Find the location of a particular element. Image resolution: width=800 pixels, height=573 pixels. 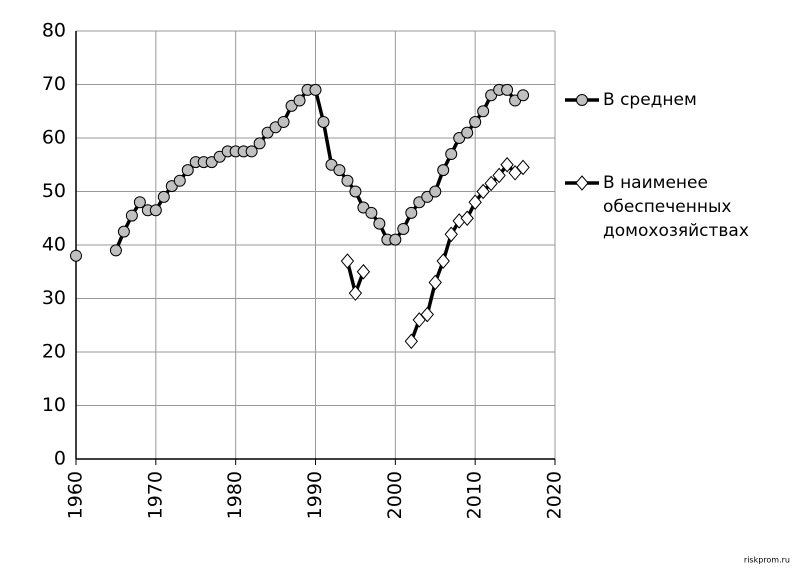

x-tick-label: 1960 is located at coordinates (76, 495).